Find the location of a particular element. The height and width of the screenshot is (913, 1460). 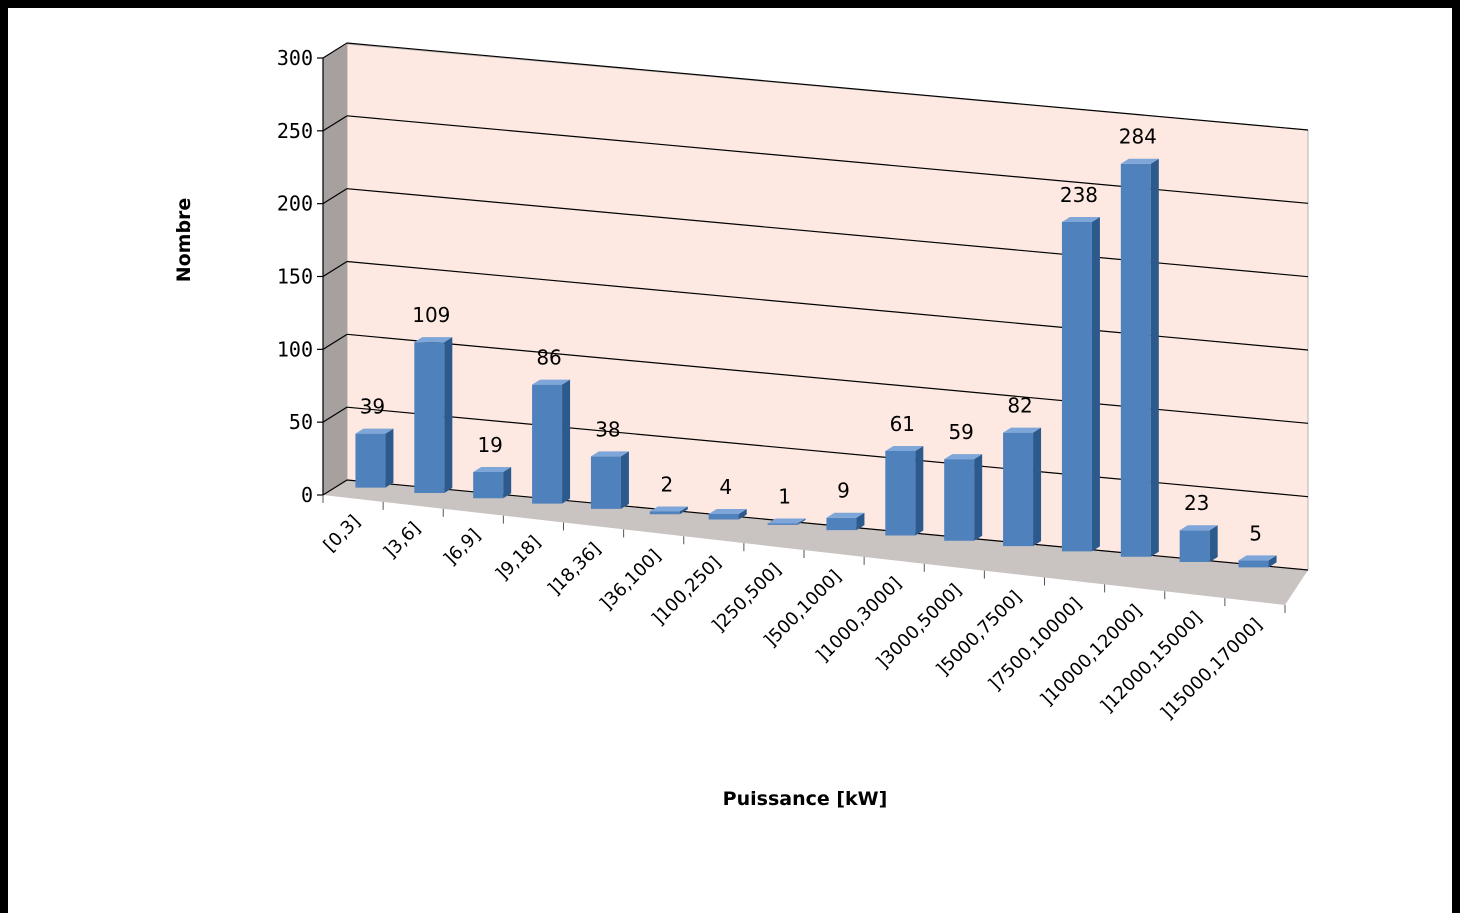

value-label: 39 is located at coordinates (372, 407).